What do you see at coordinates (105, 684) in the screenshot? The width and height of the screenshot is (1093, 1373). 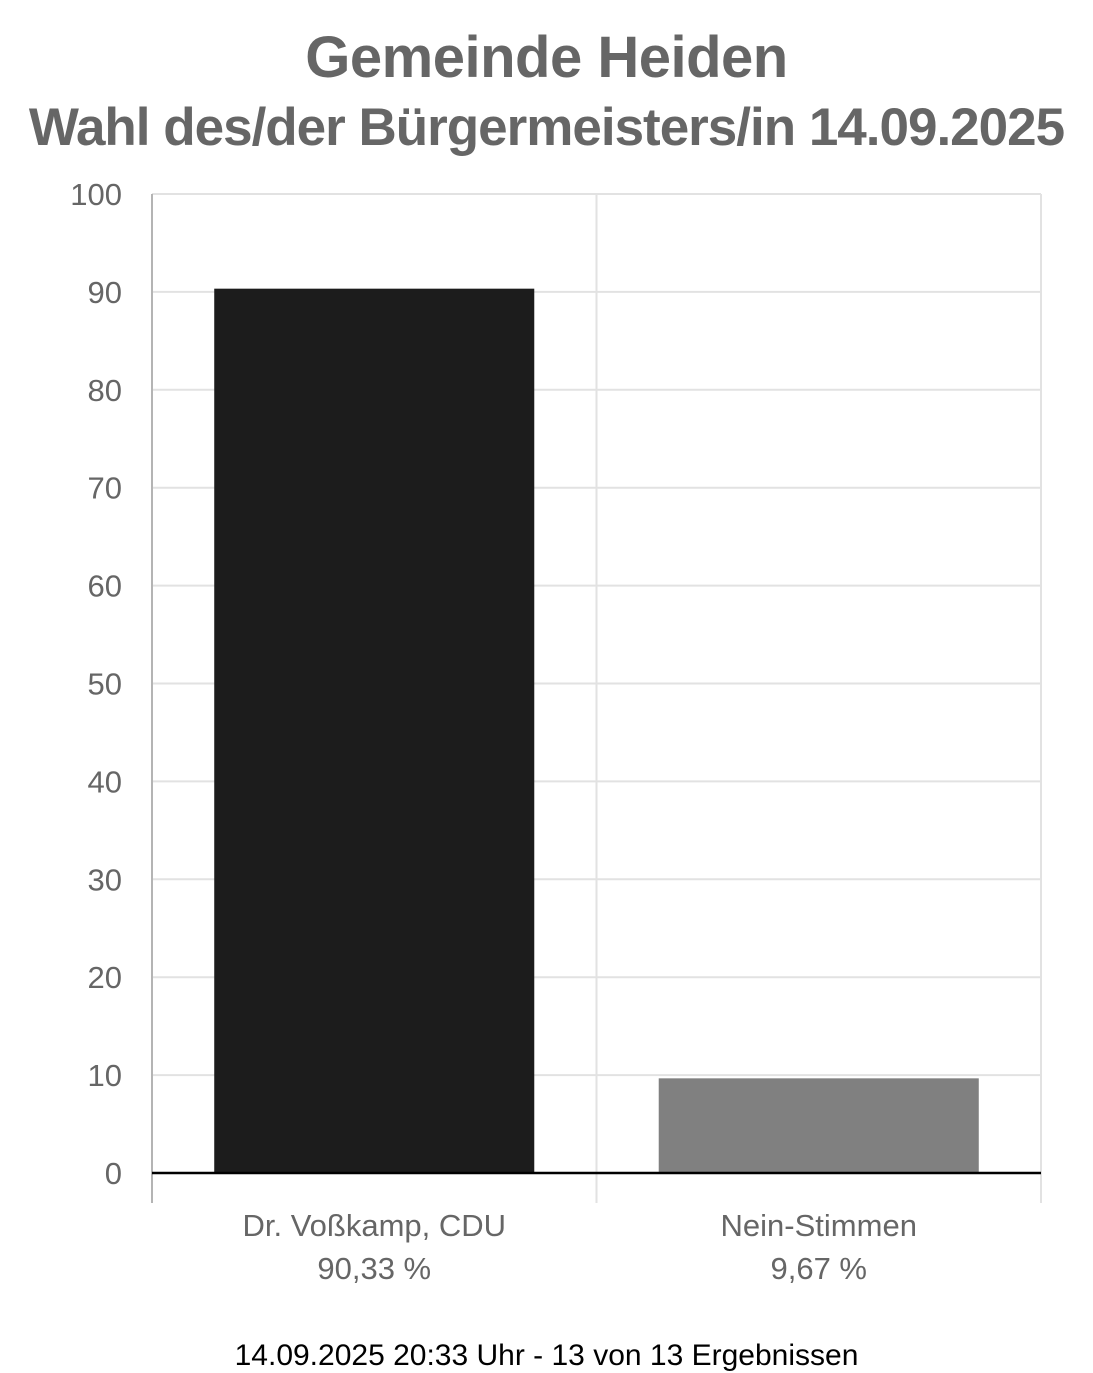 I see `y-tick-label: 50` at bounding box center [105, 684].